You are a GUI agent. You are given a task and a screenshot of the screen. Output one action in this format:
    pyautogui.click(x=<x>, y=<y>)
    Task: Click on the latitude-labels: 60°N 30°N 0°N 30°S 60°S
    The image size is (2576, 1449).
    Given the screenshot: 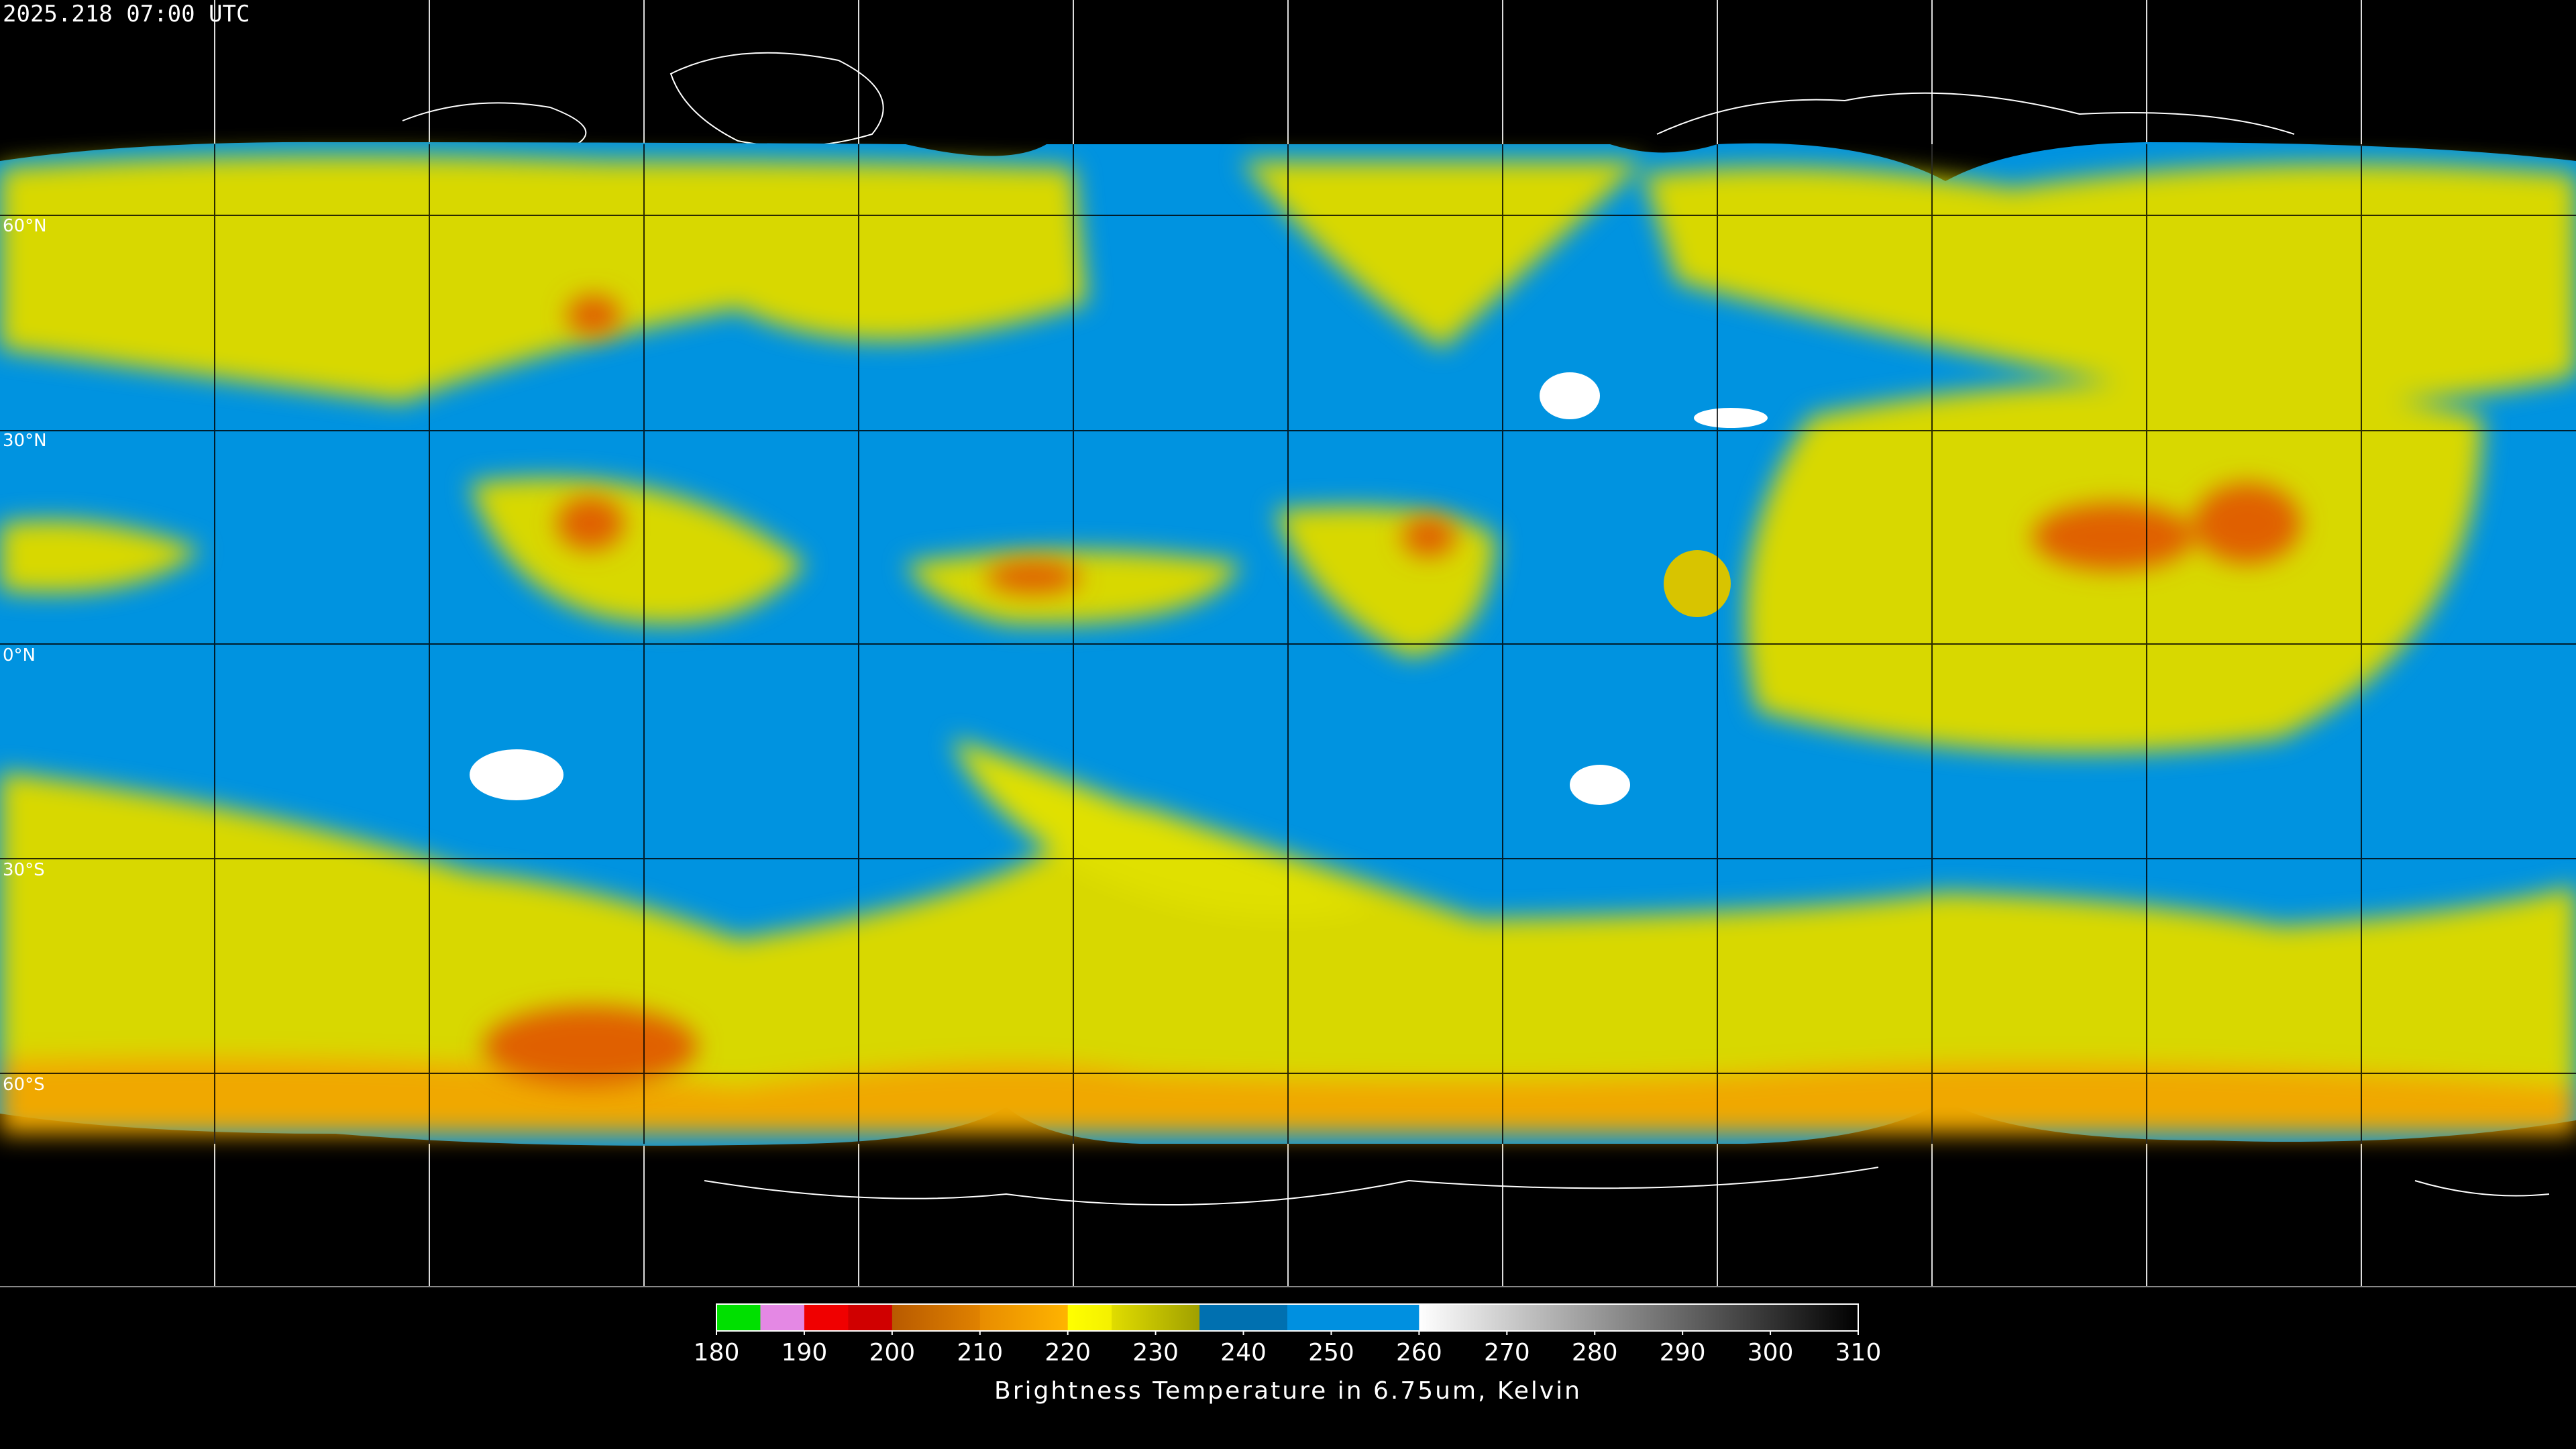 What is the action you would take?
    pyautogui.click(x=25, y=655)
    